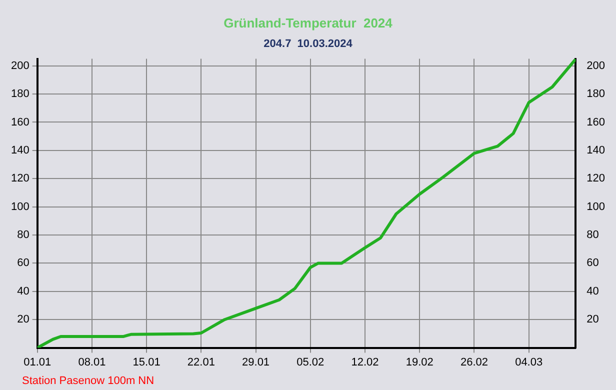 This screenshot has height=390, width=616. Describe the element at coordinates (23, 291) in the screenshot. I see `y-tick-label: 40` at that location.